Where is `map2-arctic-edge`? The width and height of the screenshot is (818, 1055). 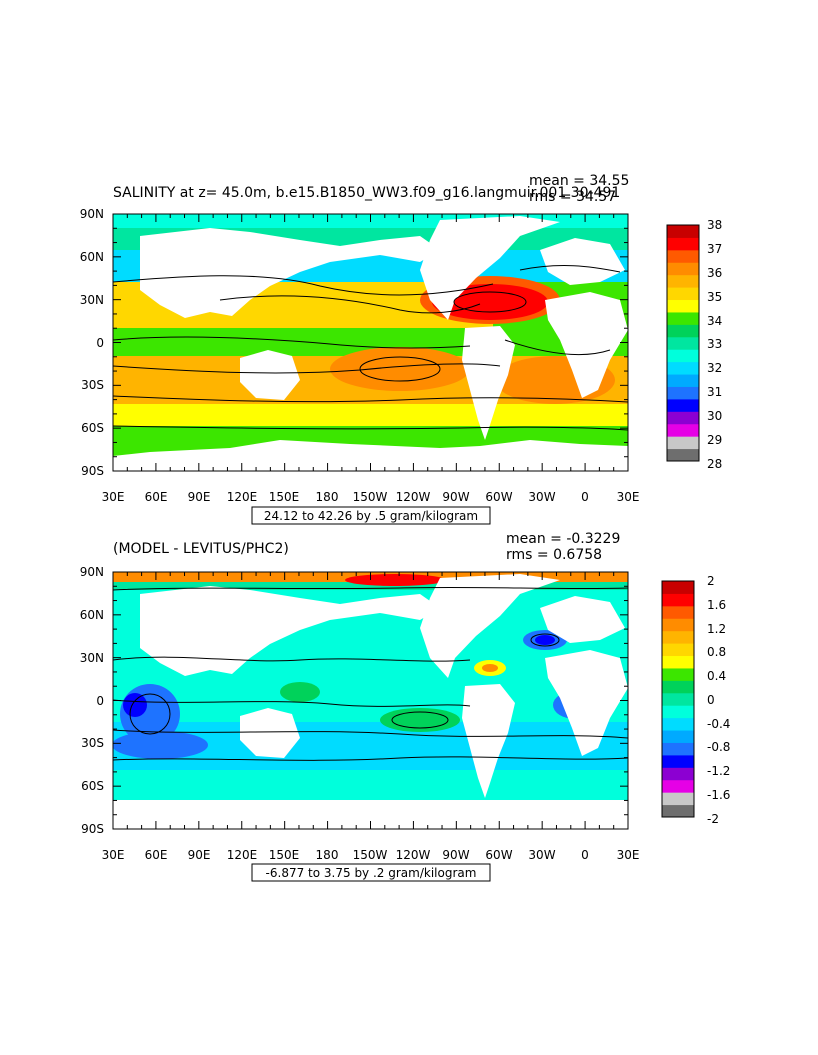 map2-arctic-edge is located at coordinates (370, 586).